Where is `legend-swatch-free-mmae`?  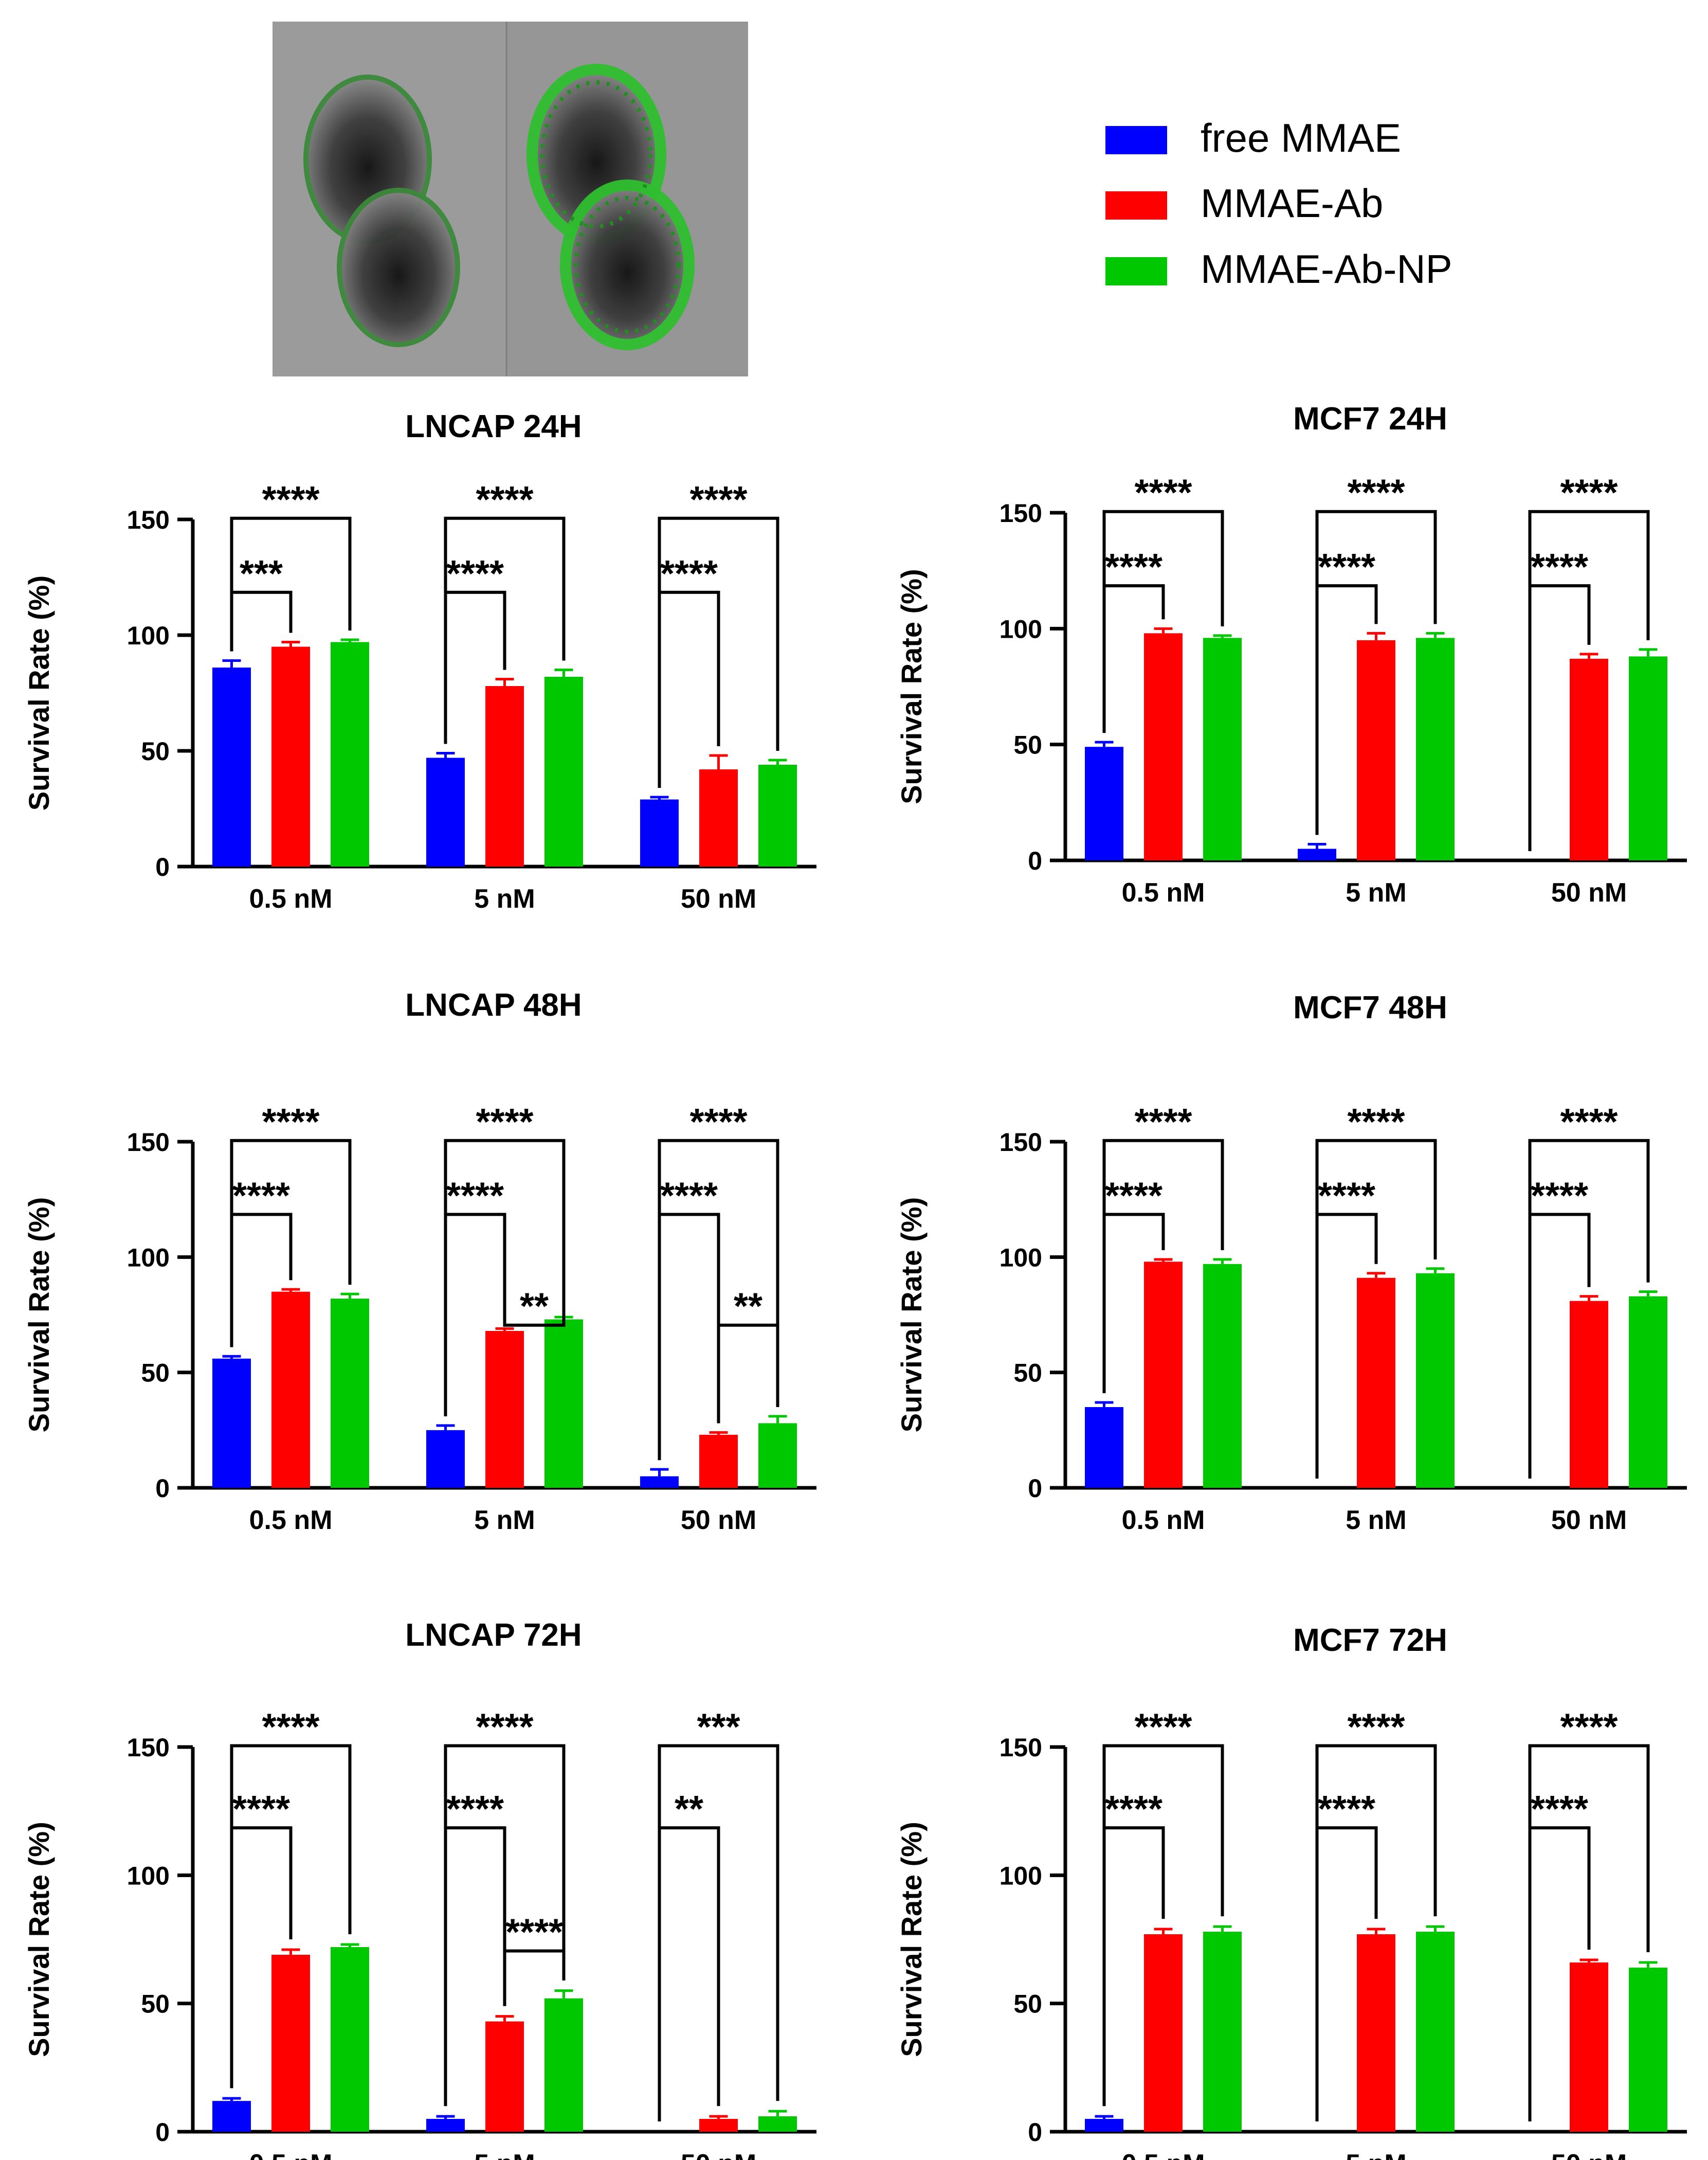
legend-swatch-free-mmae is located at coordinates (1136, 140).